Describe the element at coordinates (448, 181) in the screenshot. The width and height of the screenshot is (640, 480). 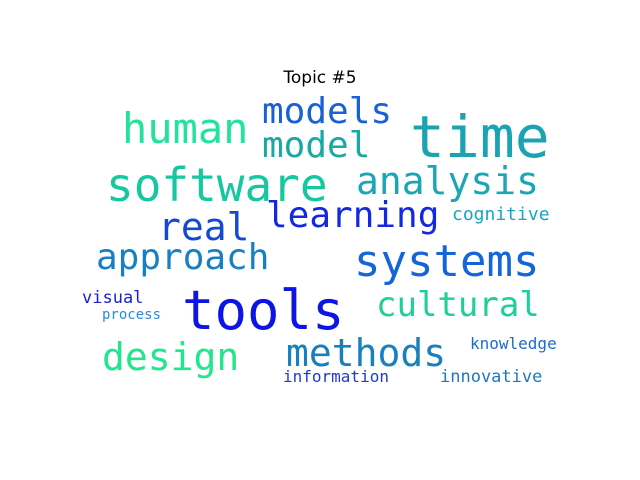
I see `word-analysis: analysis` at that location.